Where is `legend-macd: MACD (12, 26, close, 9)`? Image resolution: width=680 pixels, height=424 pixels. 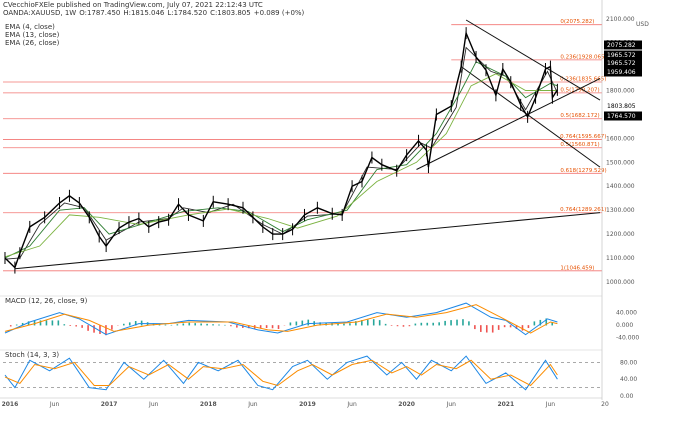 legend-macd: MACD (12, 26, close, 9) is located at coordinates (46, 301).